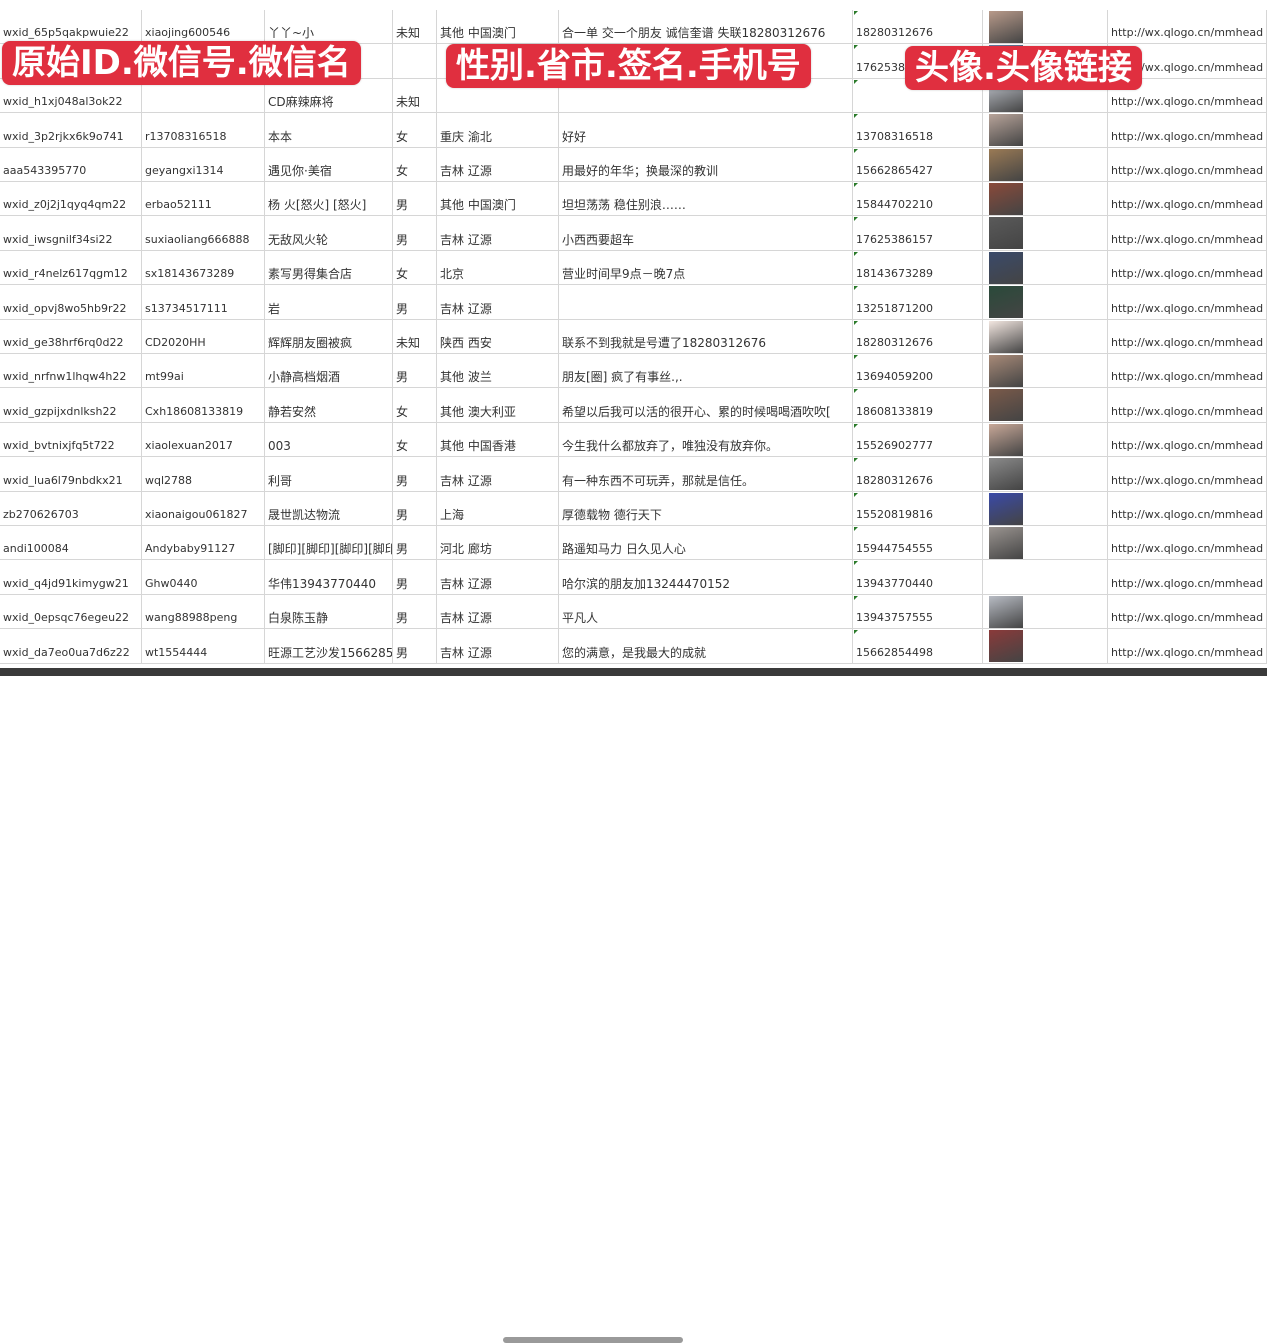 This screenshot has width=1267, height=1343. Describe the element at coordinates (498, 130) in the screenshot. I see `region-cell: 重庆 渝北` at that location.